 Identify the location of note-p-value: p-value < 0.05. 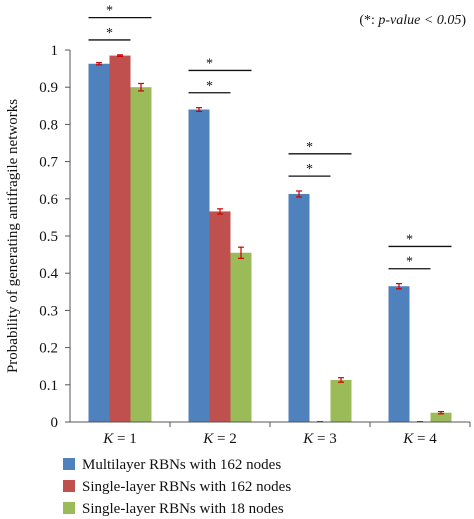
(419, 20).